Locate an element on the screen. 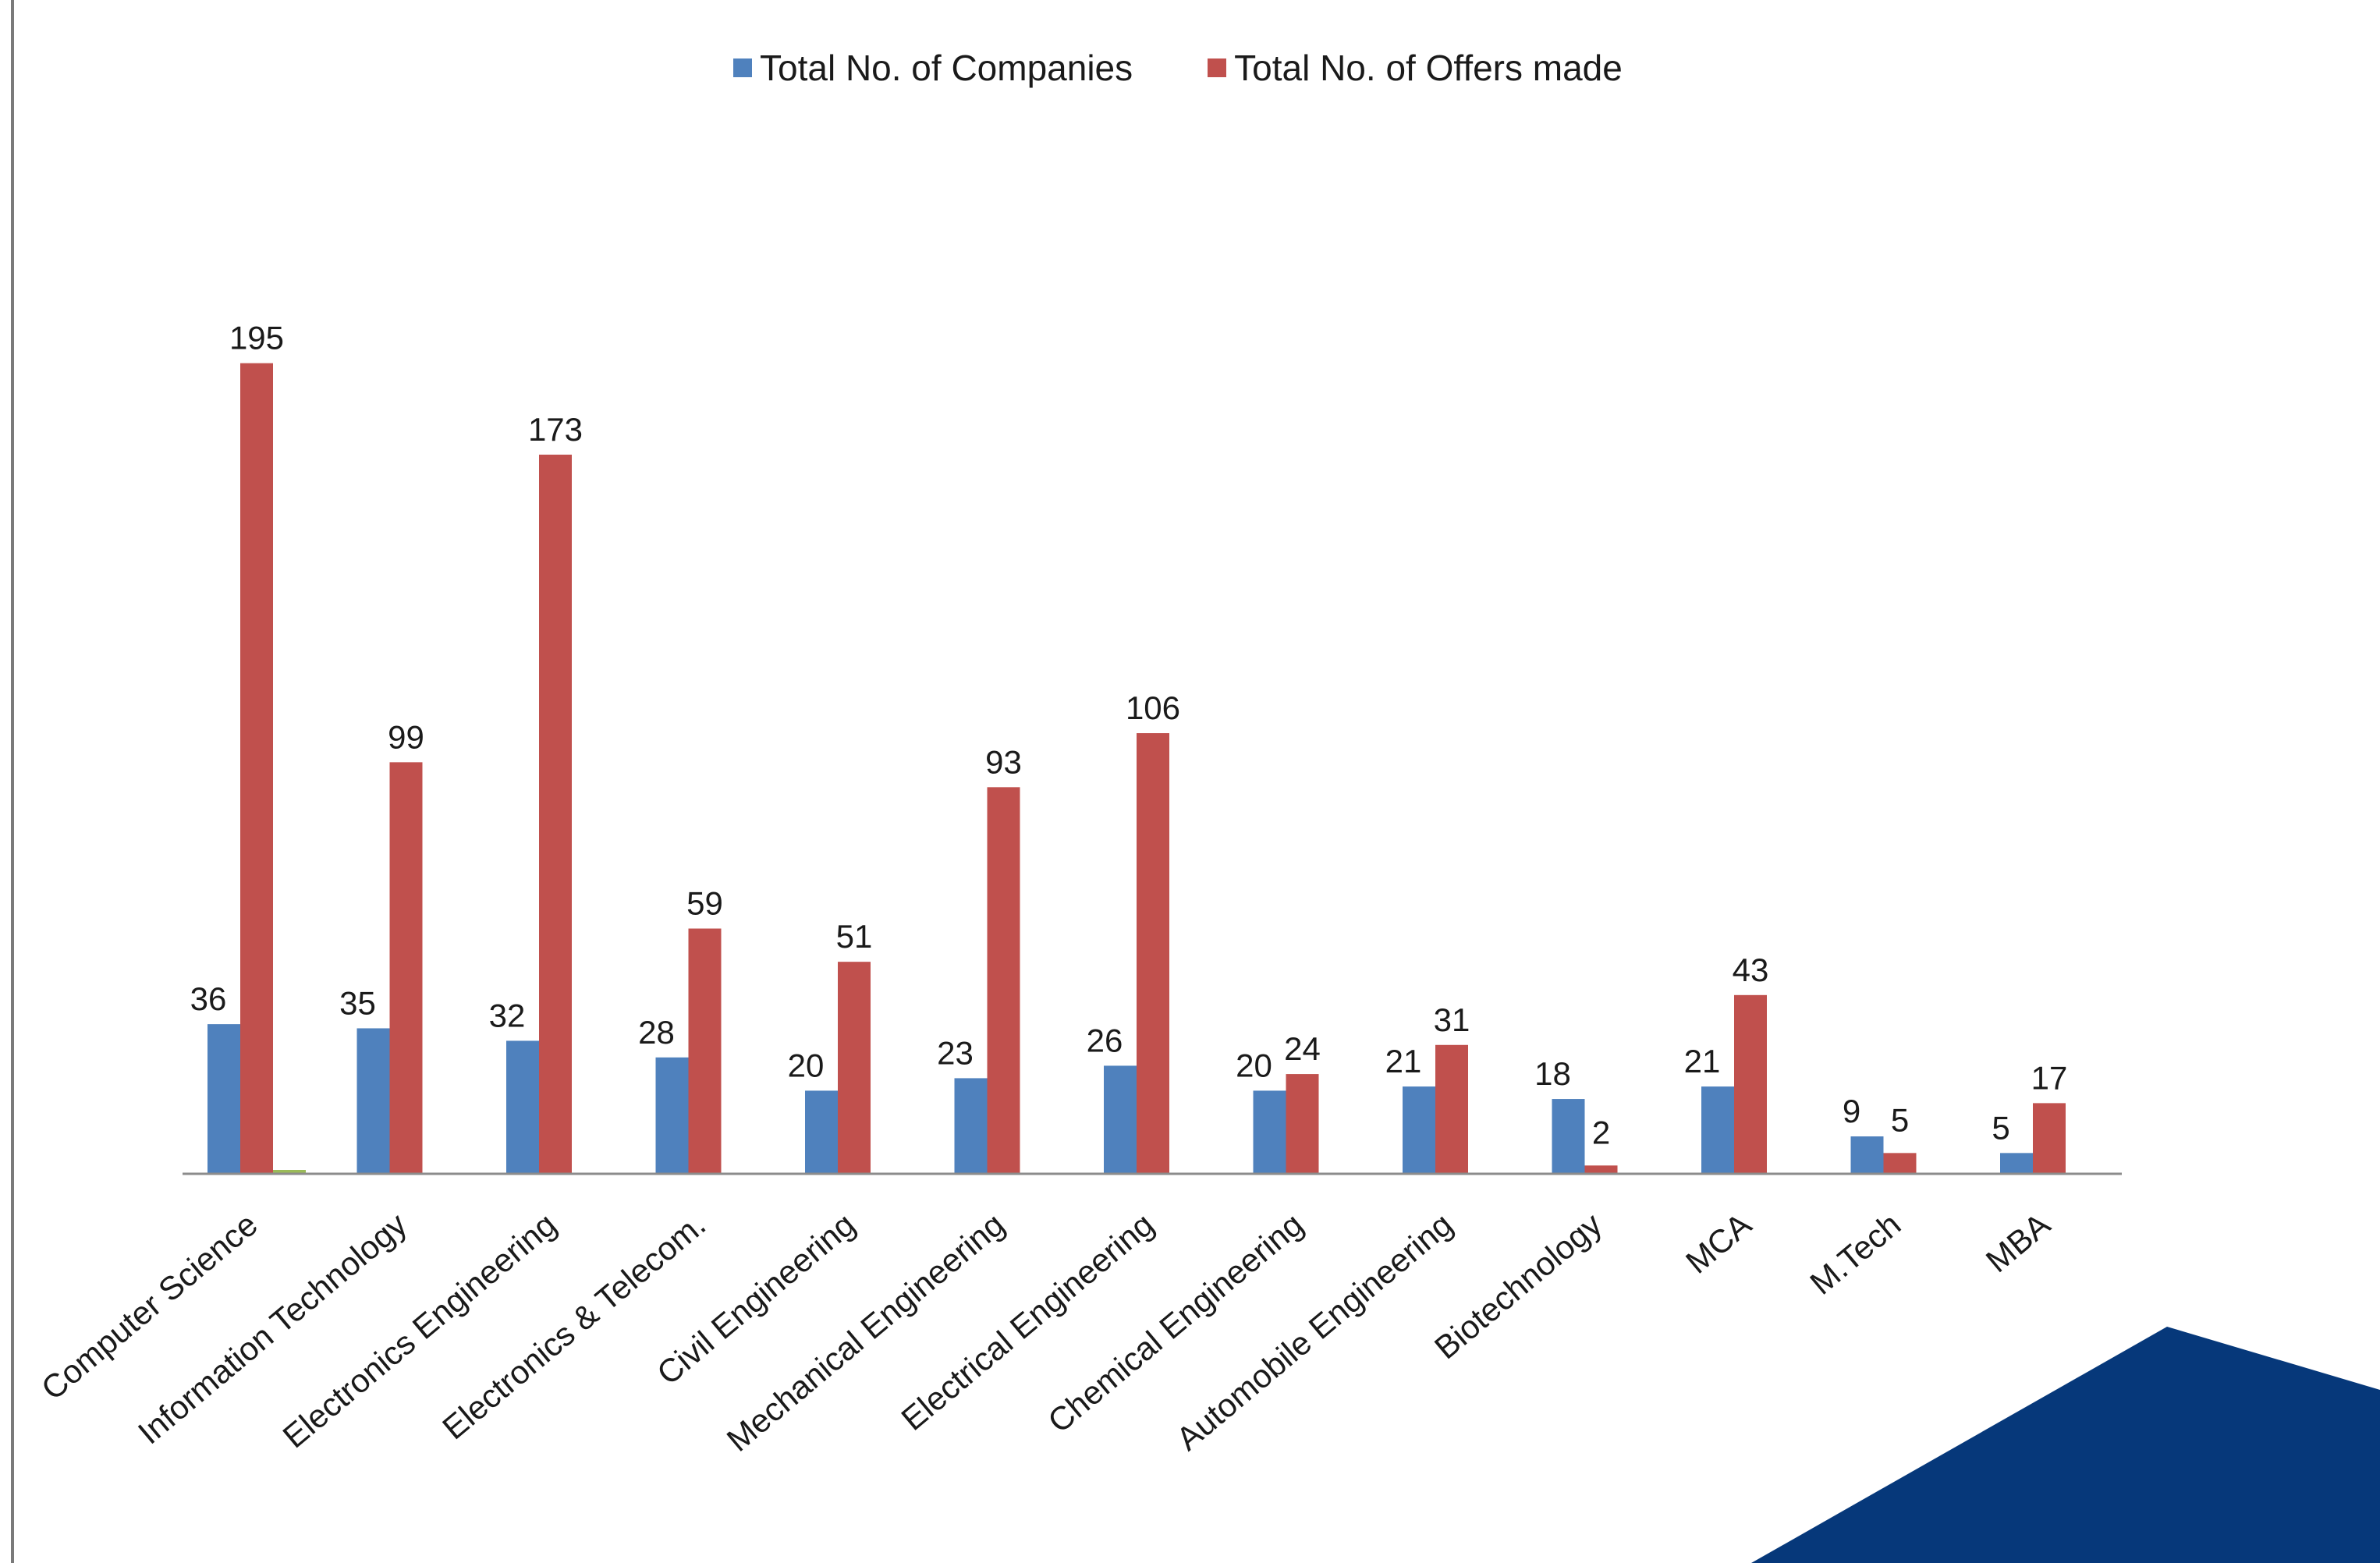 The width and height of the screenshot is (2380, 1563). bar-companies-chemical-engineering is located at coordinates (1270, 1132).